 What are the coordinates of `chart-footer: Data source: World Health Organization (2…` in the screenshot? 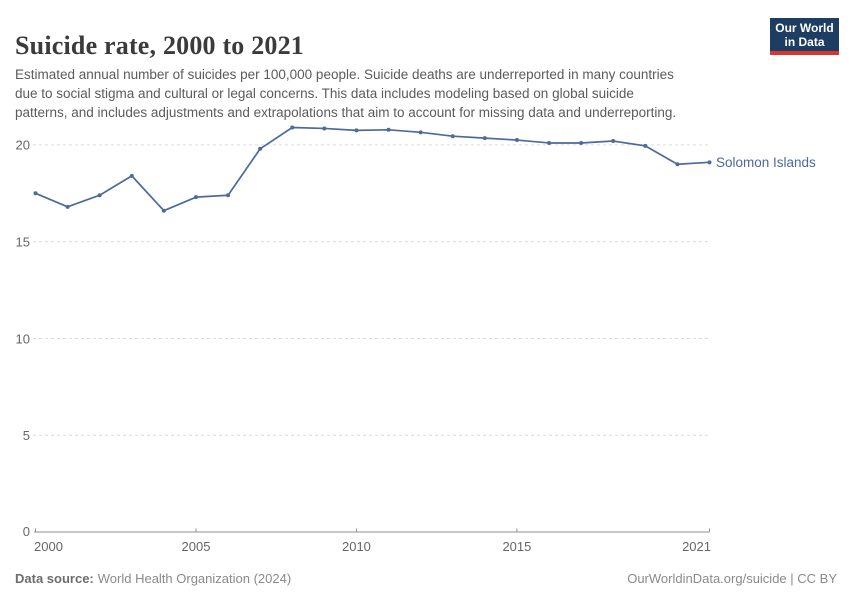 It's located at (426, 578).